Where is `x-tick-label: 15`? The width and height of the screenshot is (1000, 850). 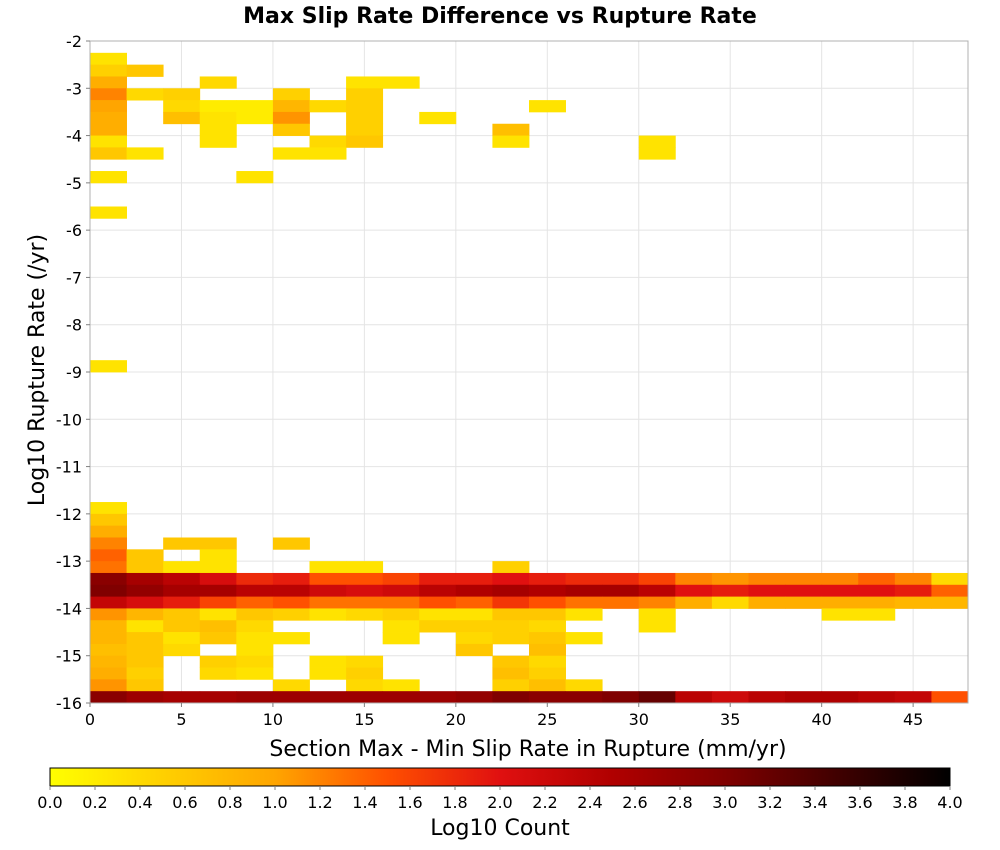
x-tick-label: 15 is located at coordinates (364, 719).